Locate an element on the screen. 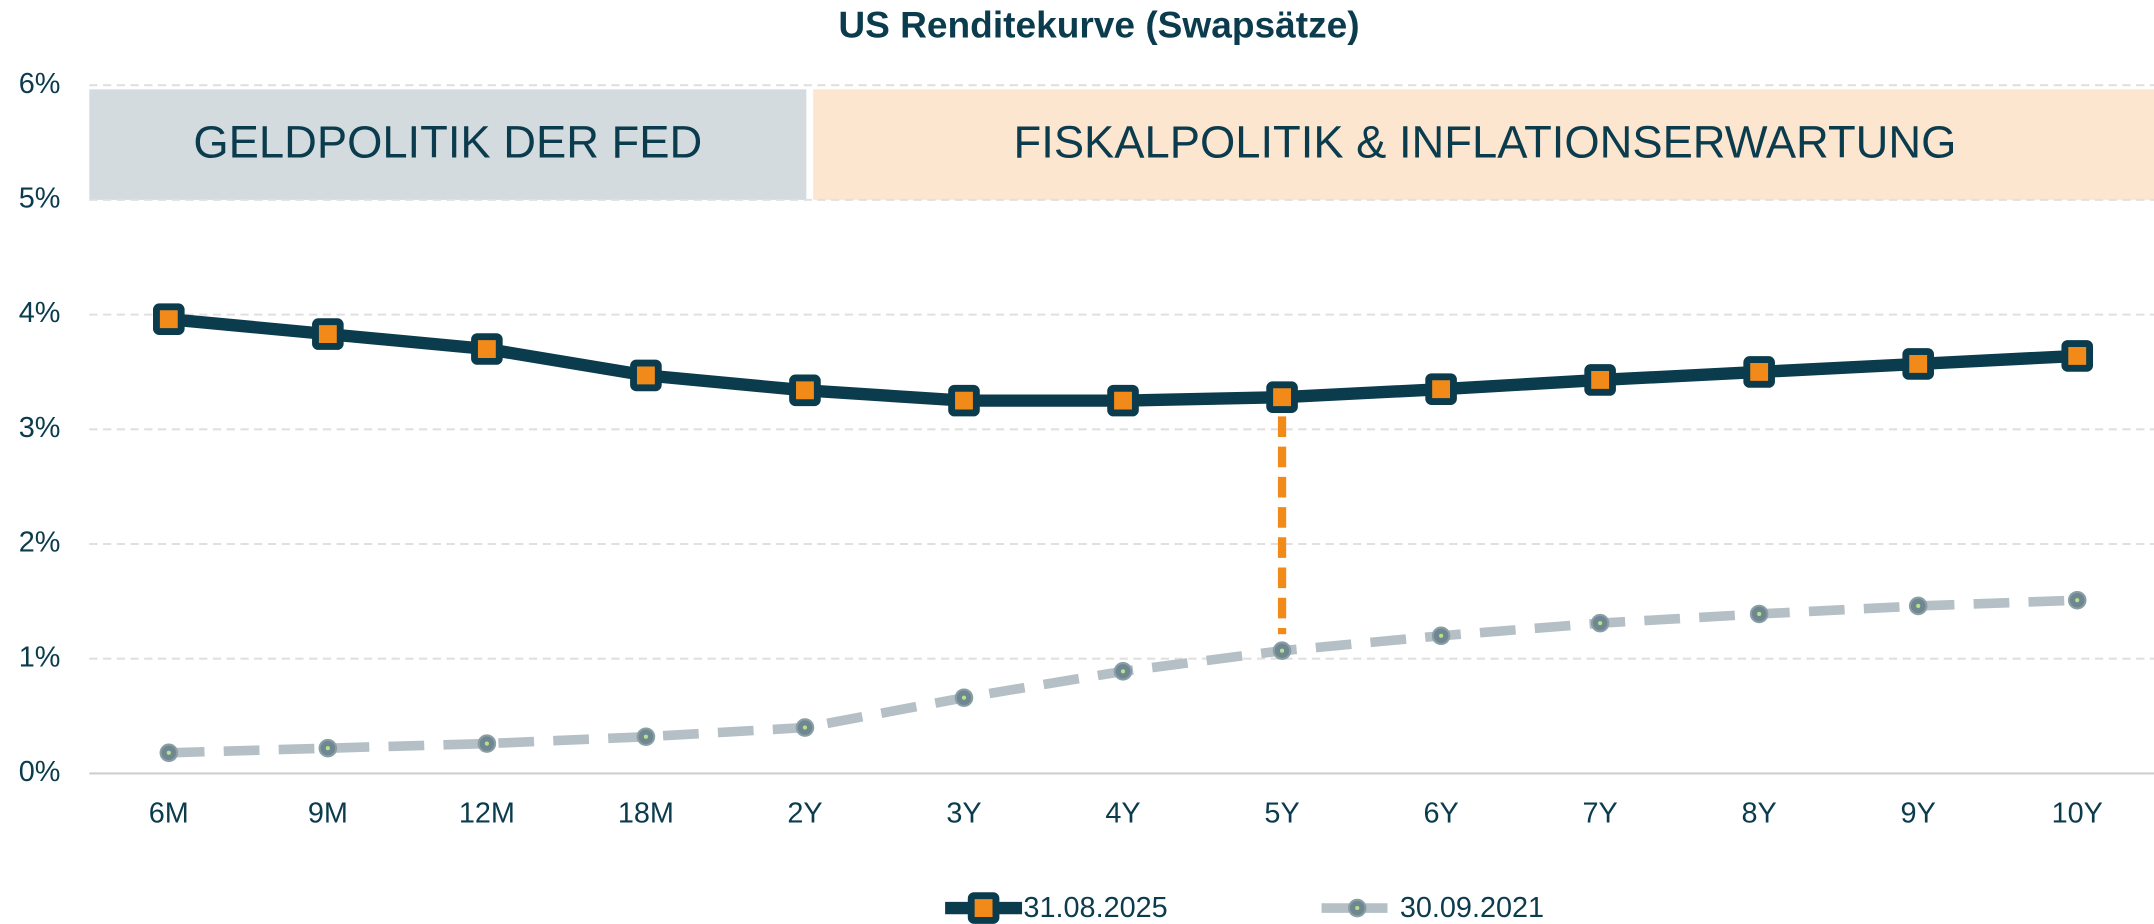 The height and width of the screenshot is (924, 2154). x-tick-label: 8Y is located at coordinates (1759, 813).